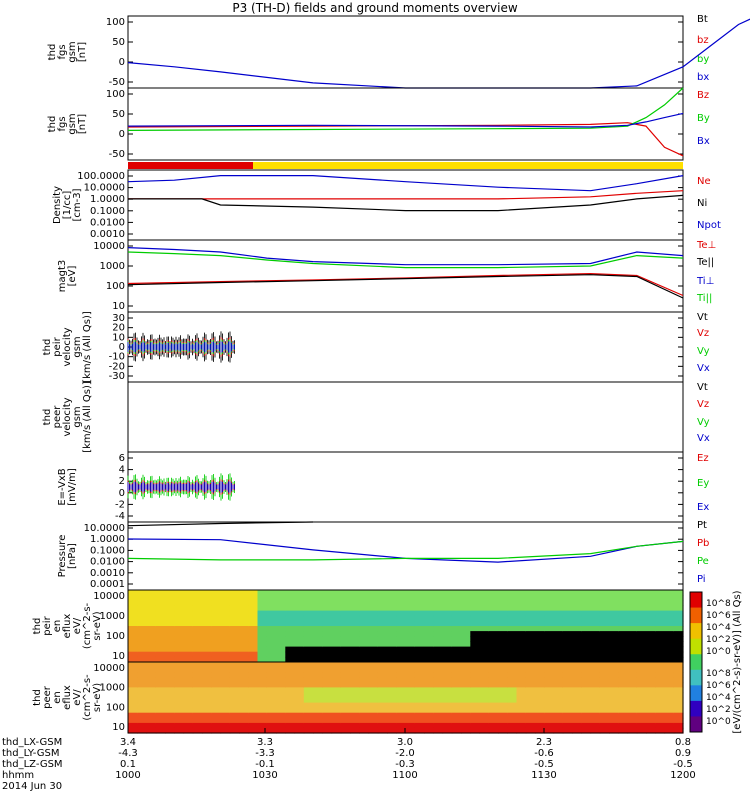  I want to click on ylabel-line: (cm^2-s-, so click(87, 625).